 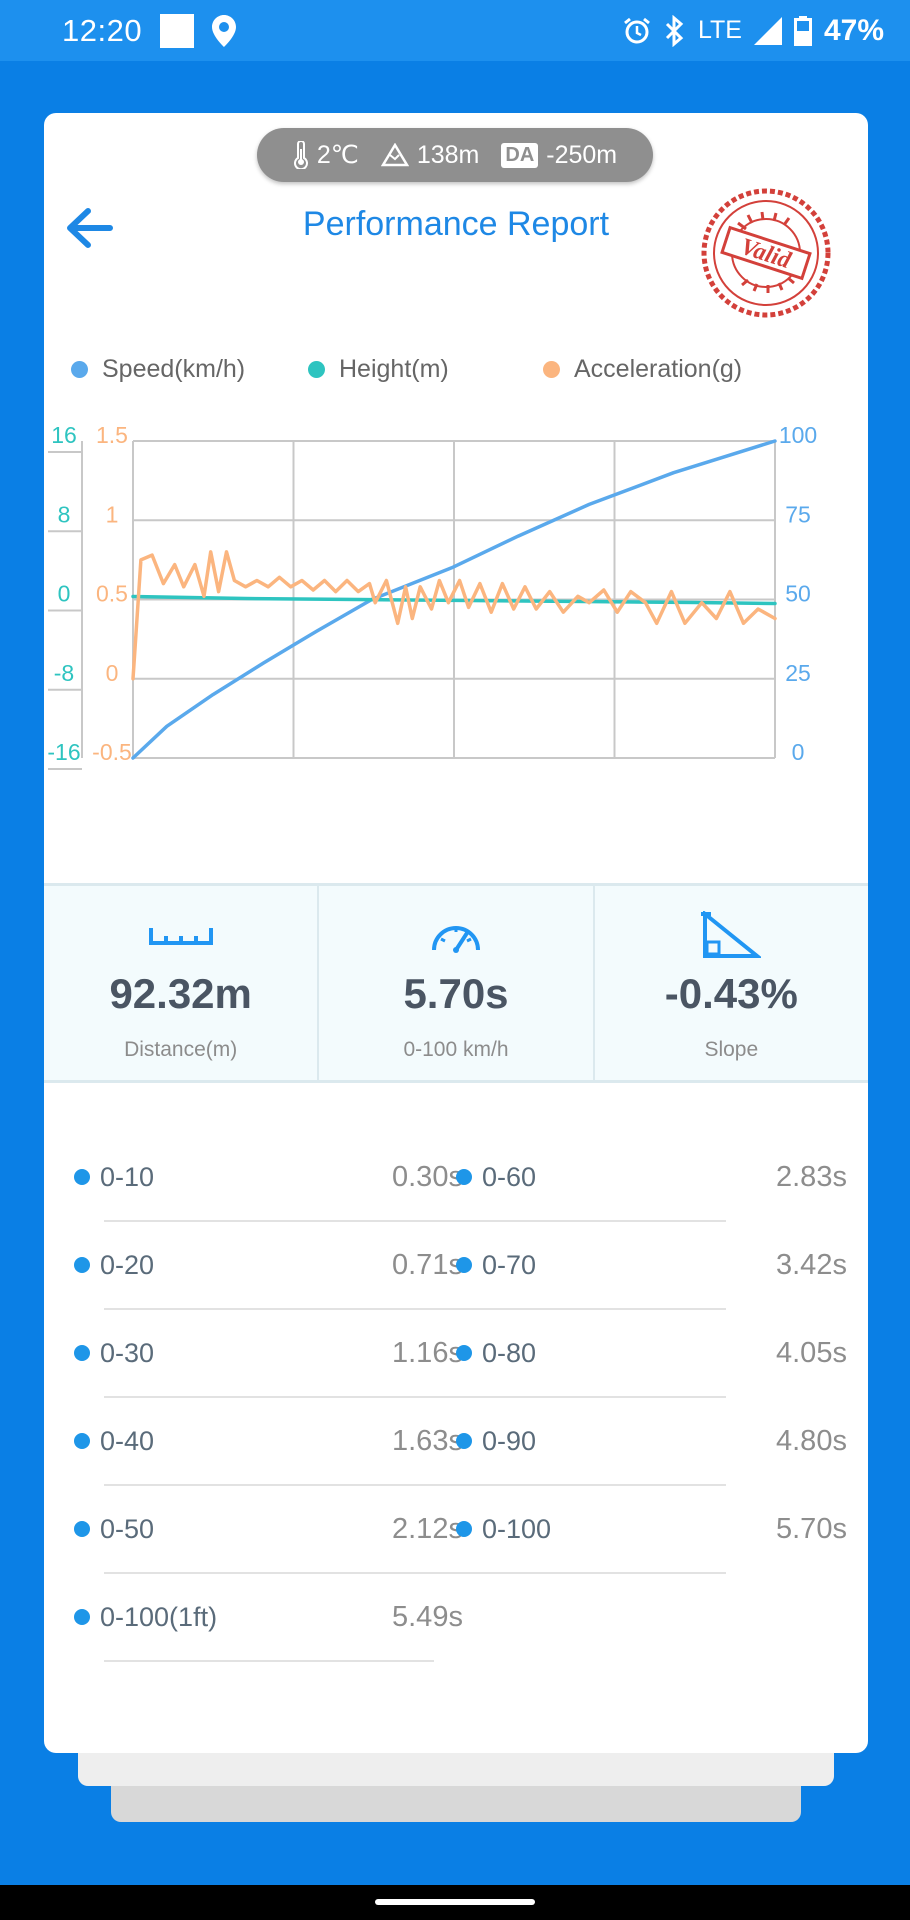 What do you see at coordinates (177, 30) in the screenshot?
I see `notification-square-icon` at bounding box center [177, 30].